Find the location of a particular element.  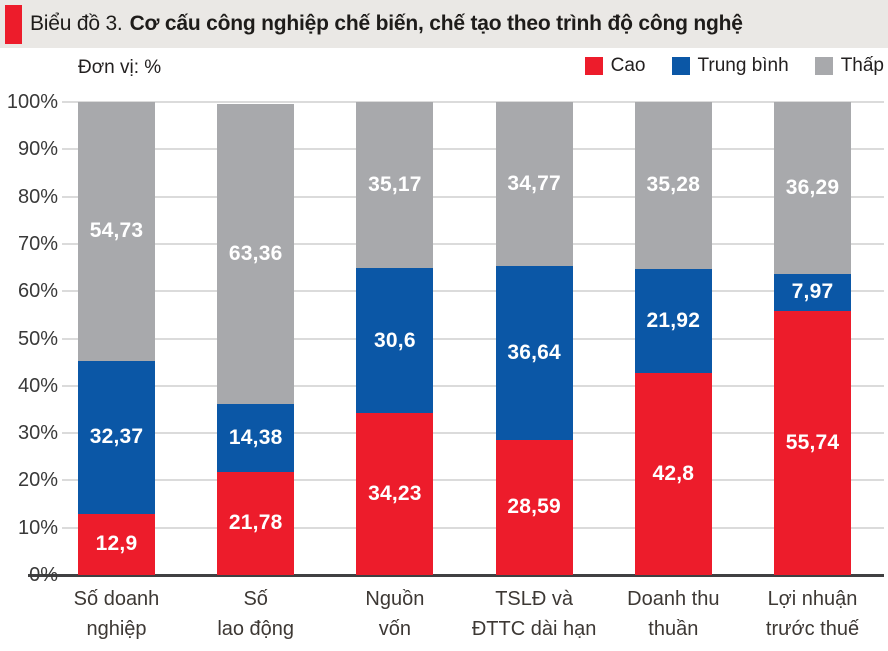

bar-value-label: 35,28 is located at coordinates (673, 185).